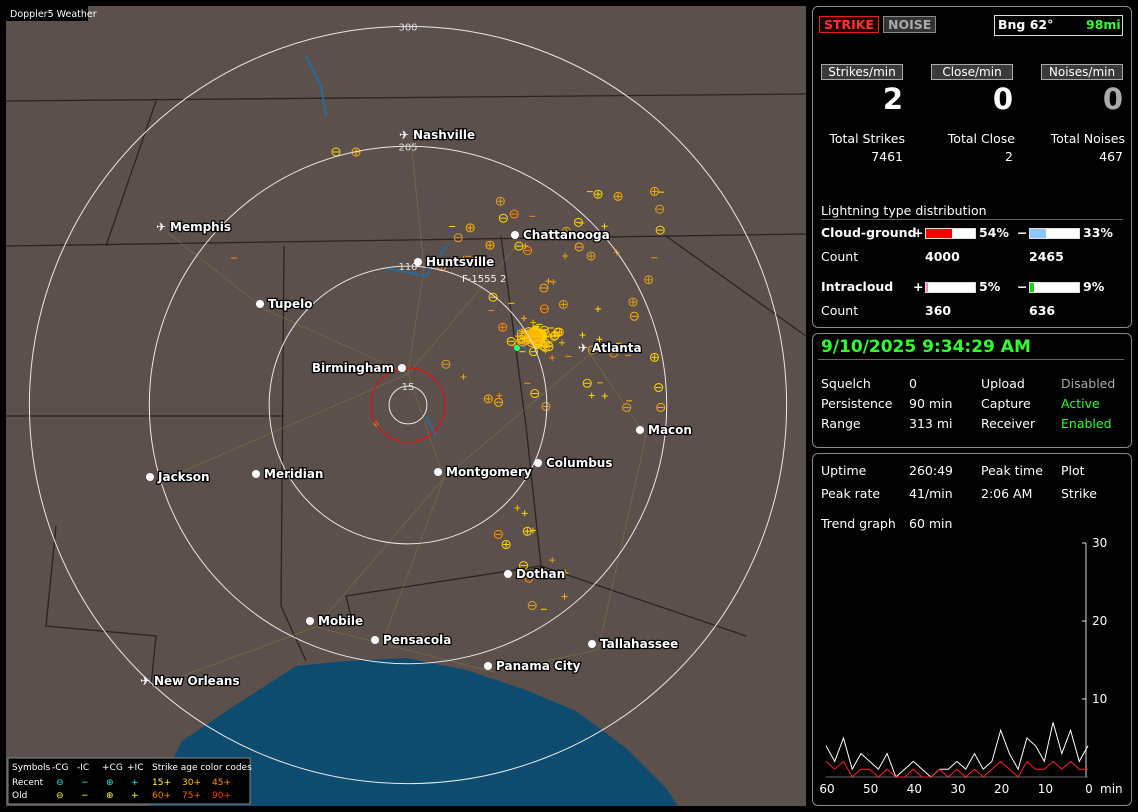 This screenshot has width=1138, height=812. What do you see at coordinates (28, 783) in the screenshot?
I see `legend-text: Recent` at bounding box center [28, 783].